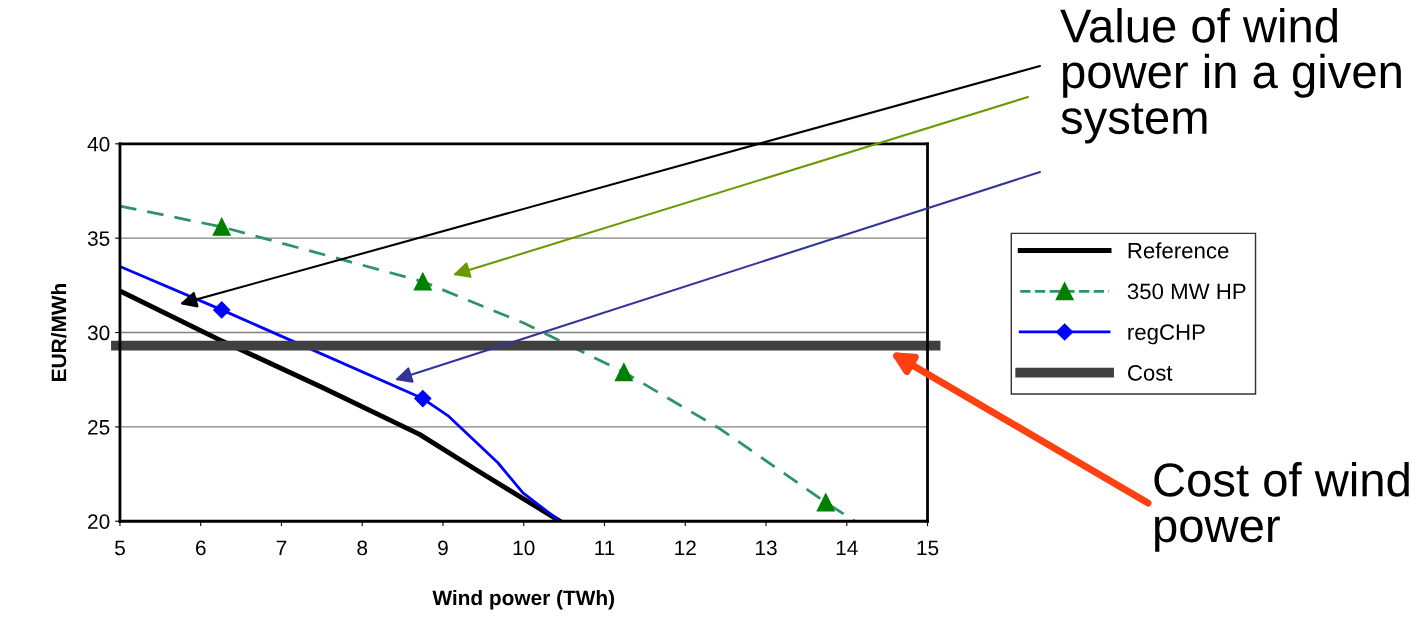 This screenshot has width=1418, height=628. What do you see at coordinates (443, 548) in the screenshot?
I see `x-tick-label: 9` at bounding box center [443, 548].